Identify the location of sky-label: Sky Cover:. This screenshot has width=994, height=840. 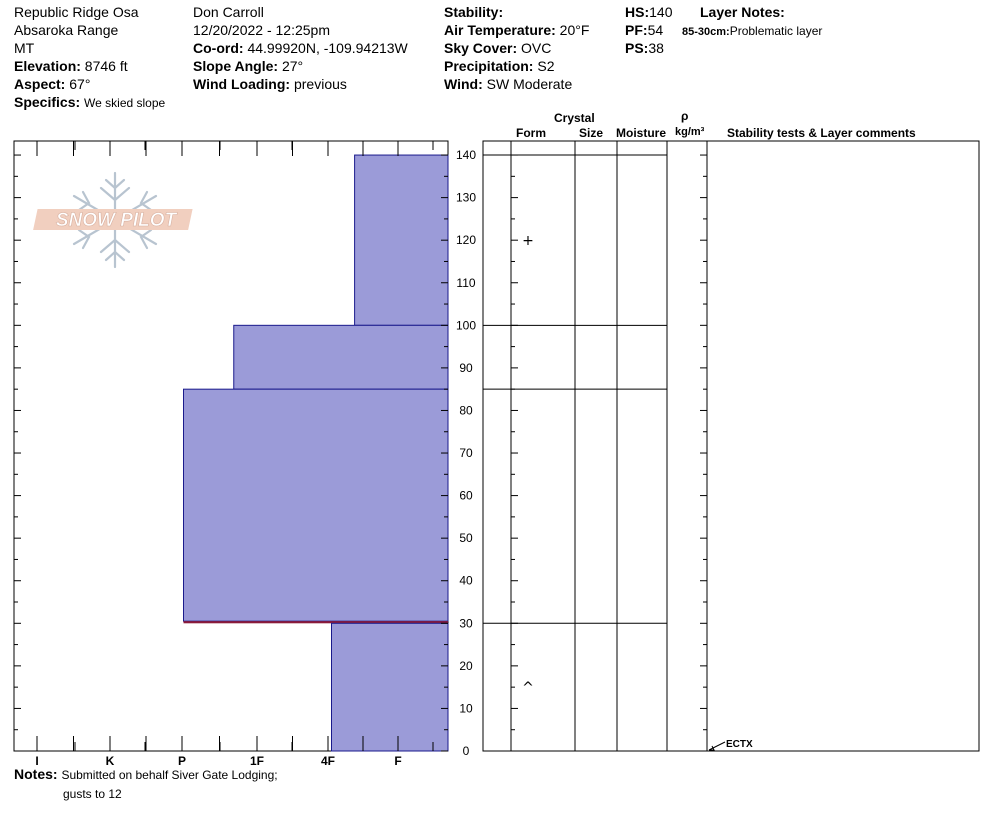
(481, 48).